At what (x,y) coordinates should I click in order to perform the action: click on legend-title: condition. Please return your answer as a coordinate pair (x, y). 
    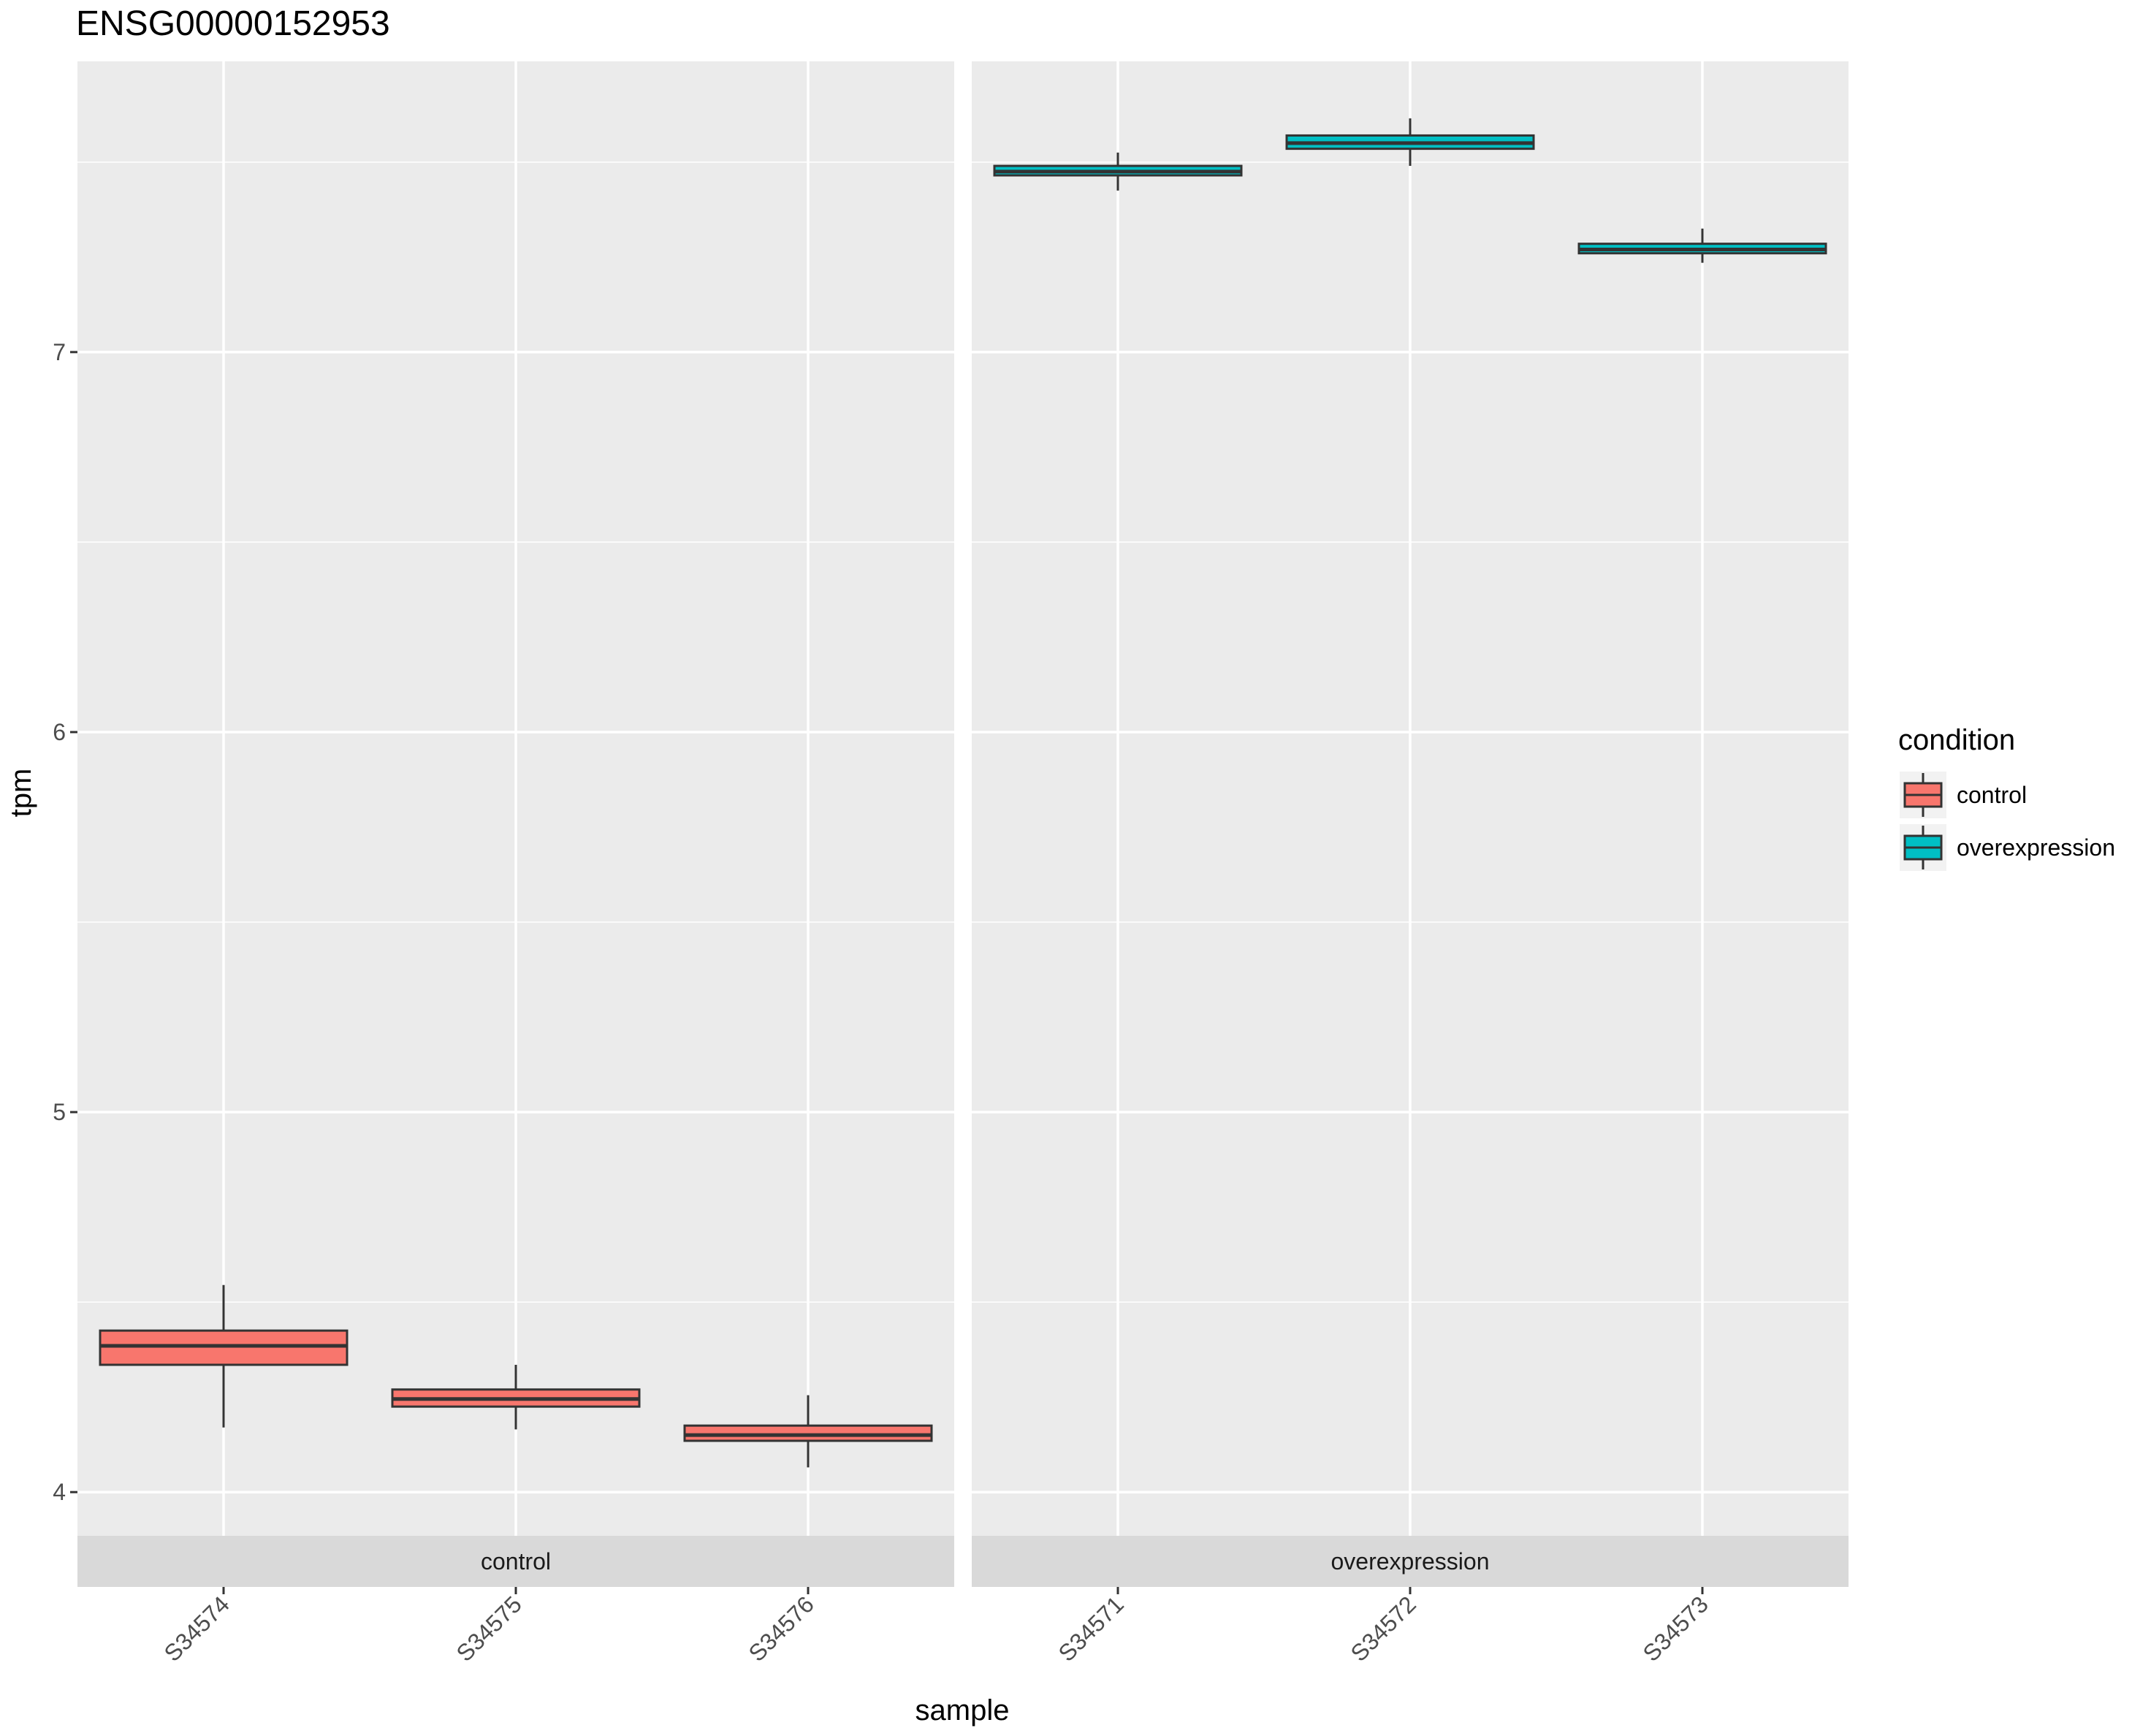
    Looking at the image, I should click on (1957, 740).